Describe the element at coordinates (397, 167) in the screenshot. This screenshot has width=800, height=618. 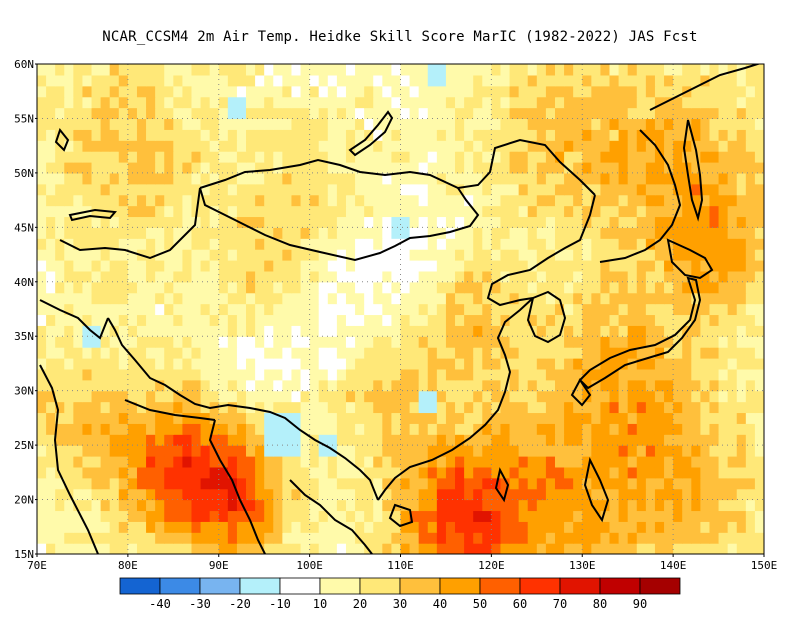
I see `russia-mongolia-border` at that location.